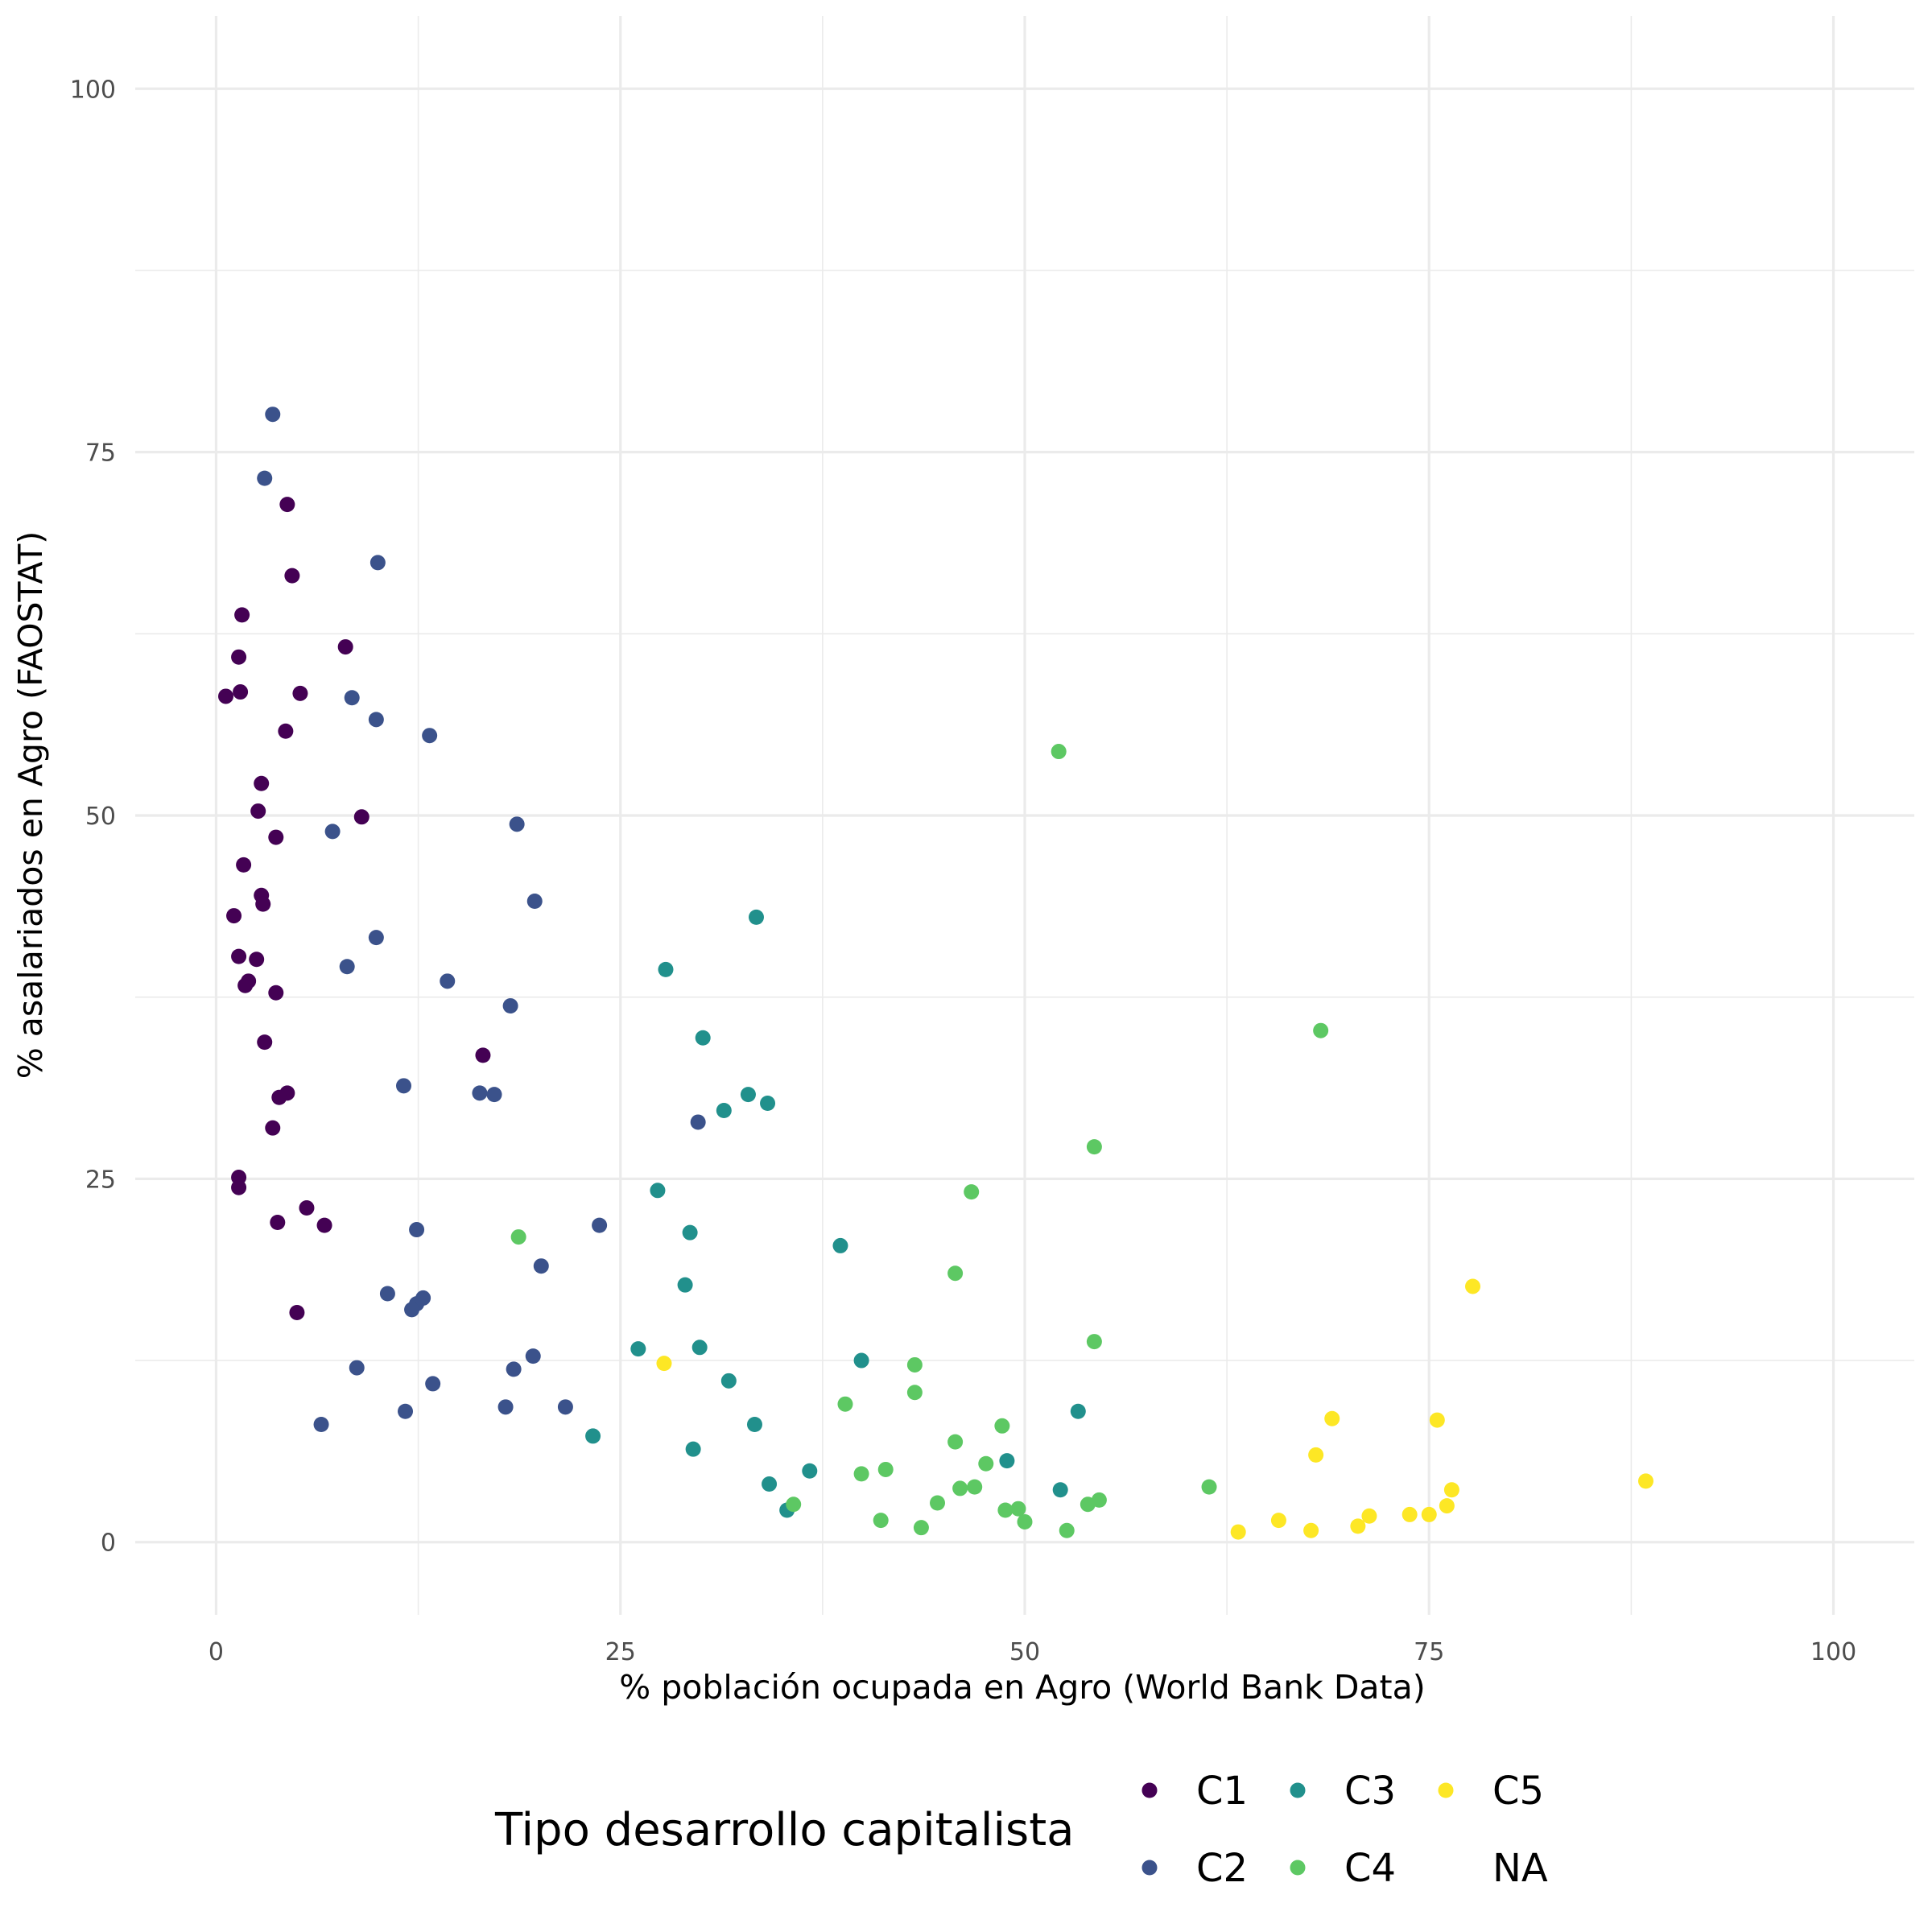 The height and width of the screenshot is (1932, 1932). I want to click on legend: Tipo desarrollo capitalista C1 C2 C3 C4 C5 NA, so click(1021, 1830).